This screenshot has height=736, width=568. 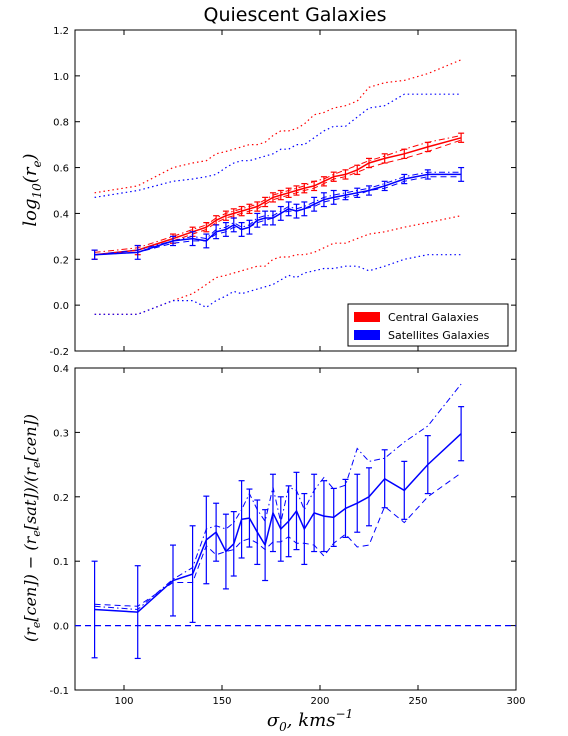 I want to click on lower-dotted-line, so click(x=278, y=265).